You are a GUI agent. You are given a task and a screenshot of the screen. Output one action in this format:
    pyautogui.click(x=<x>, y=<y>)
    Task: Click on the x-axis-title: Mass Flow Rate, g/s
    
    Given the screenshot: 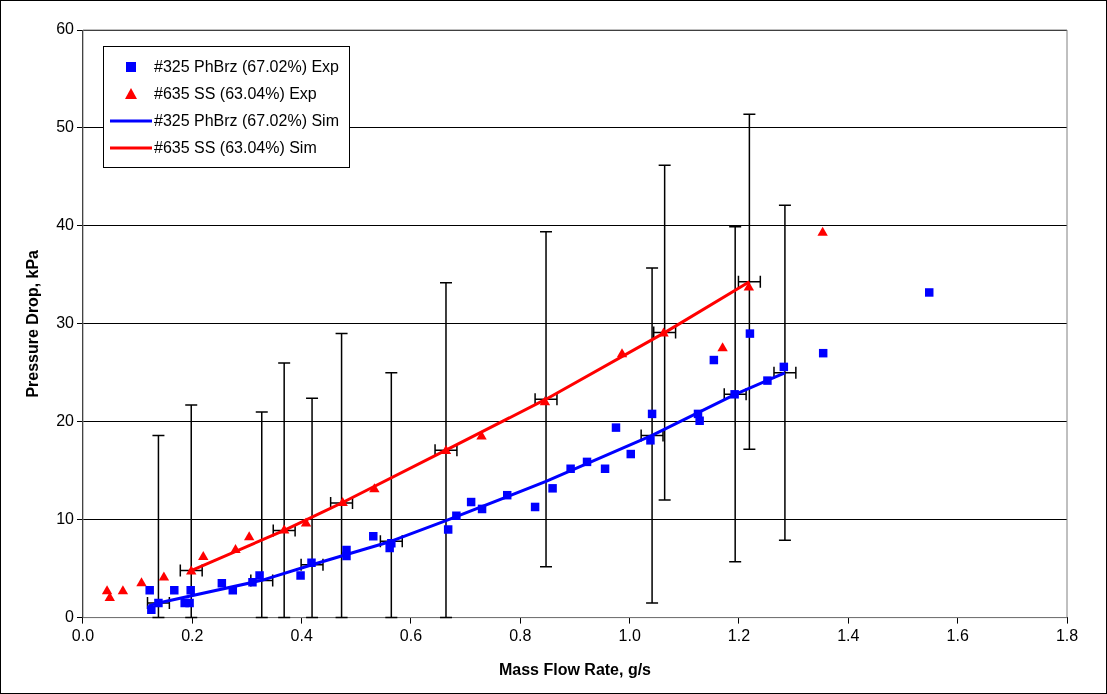 What is the action you would take?
    pyautogui.click(x=575, y=669)
    